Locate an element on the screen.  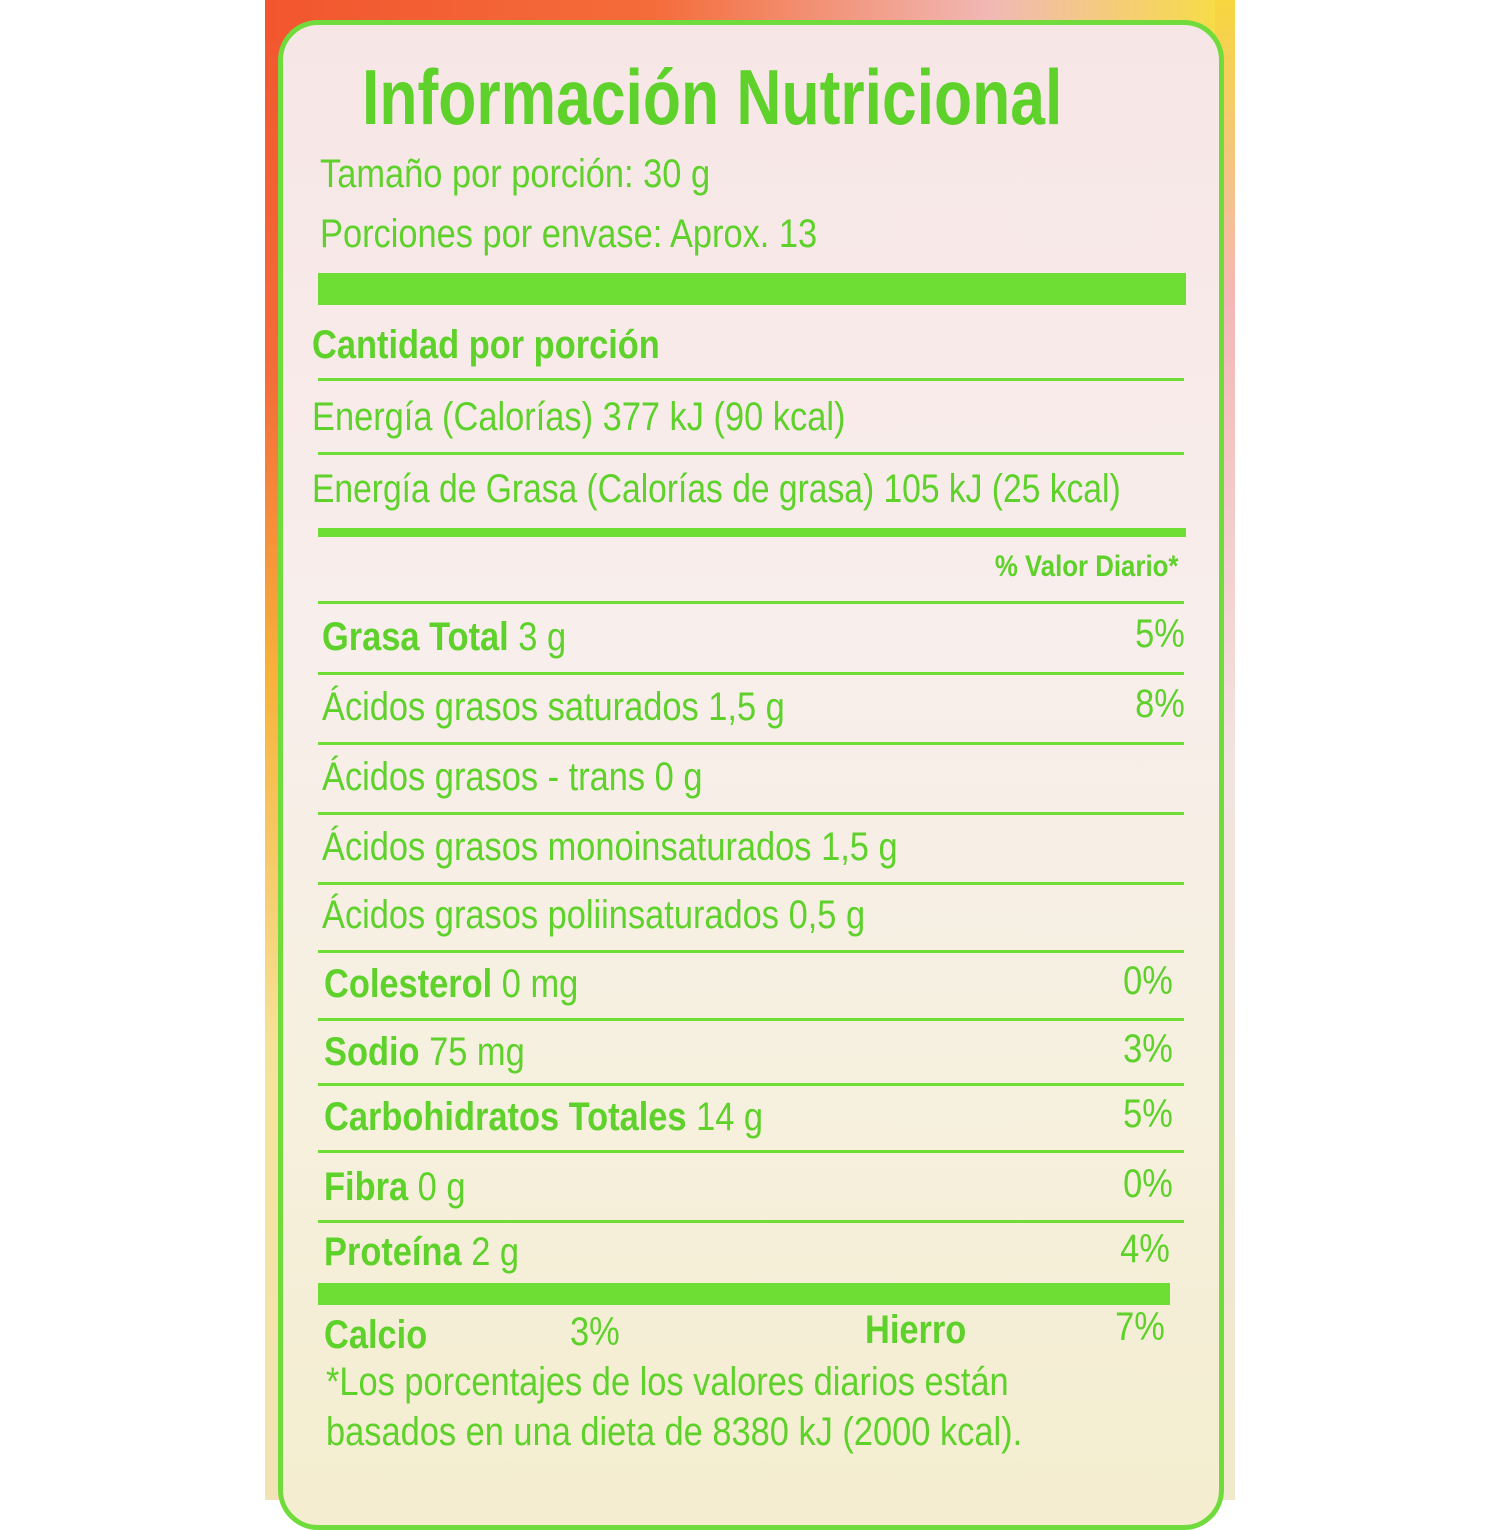
nutrient-amount: 0 mg is located at coordinates (540, 984).